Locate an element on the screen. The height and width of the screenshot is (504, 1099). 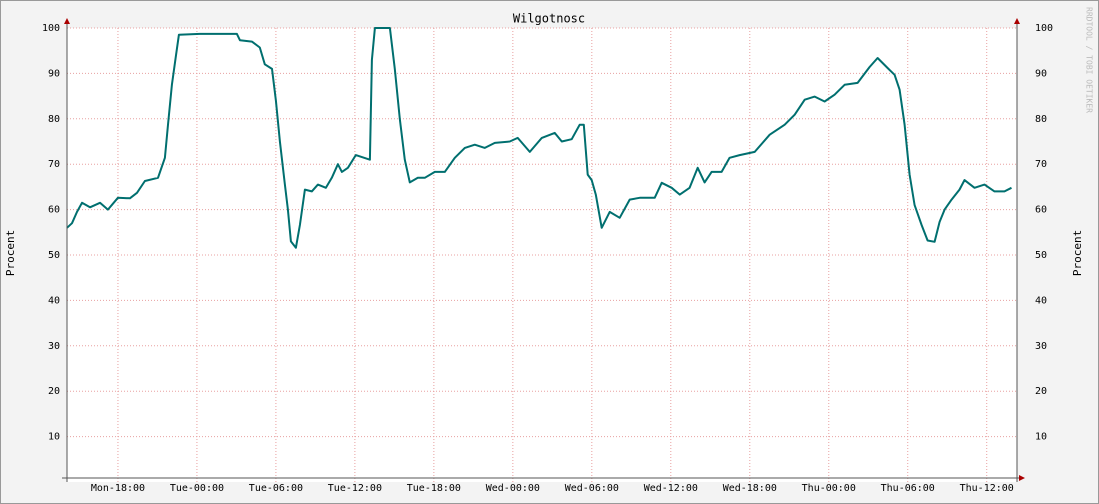
y2-tick-label: 80 is located at coordinates (1041, 119).